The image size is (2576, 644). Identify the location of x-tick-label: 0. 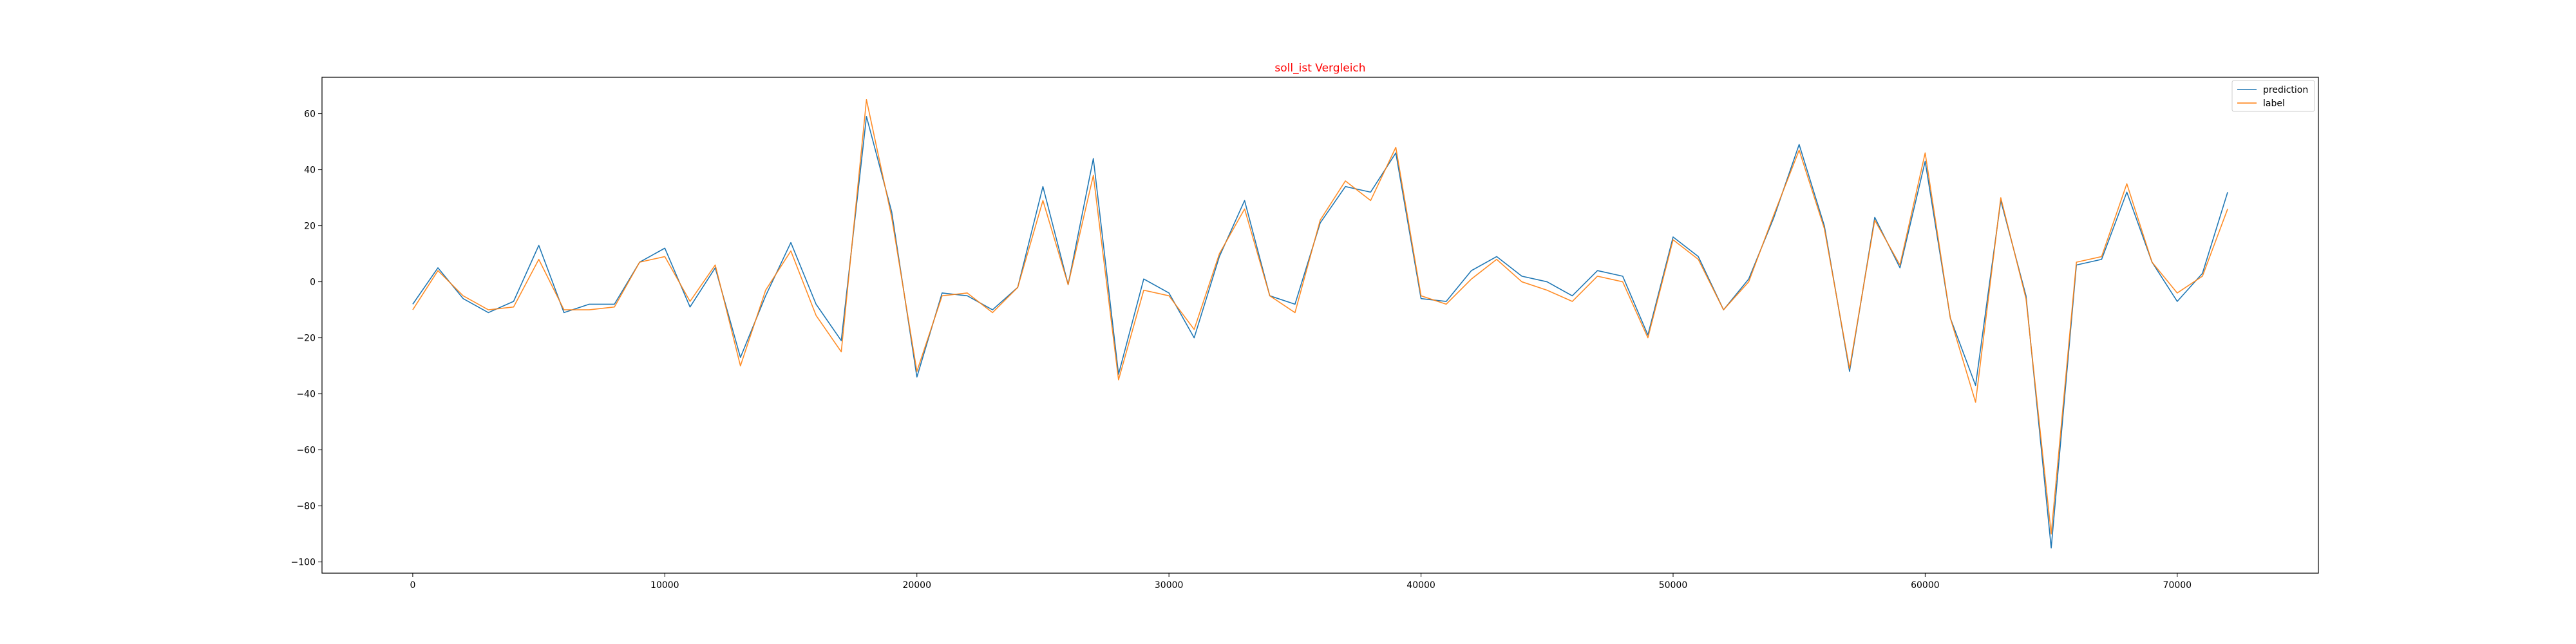
(413, 586).